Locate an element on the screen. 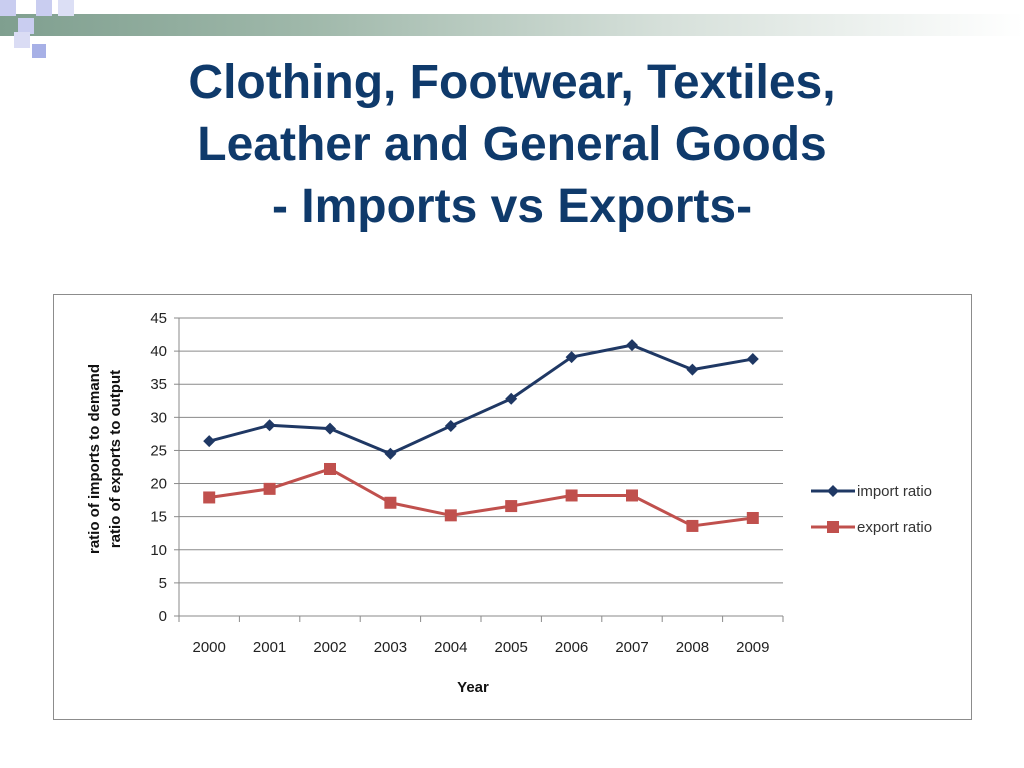  title-line-1: Clothing, Footwear, Textiles, is located at coordinates (512, 82).